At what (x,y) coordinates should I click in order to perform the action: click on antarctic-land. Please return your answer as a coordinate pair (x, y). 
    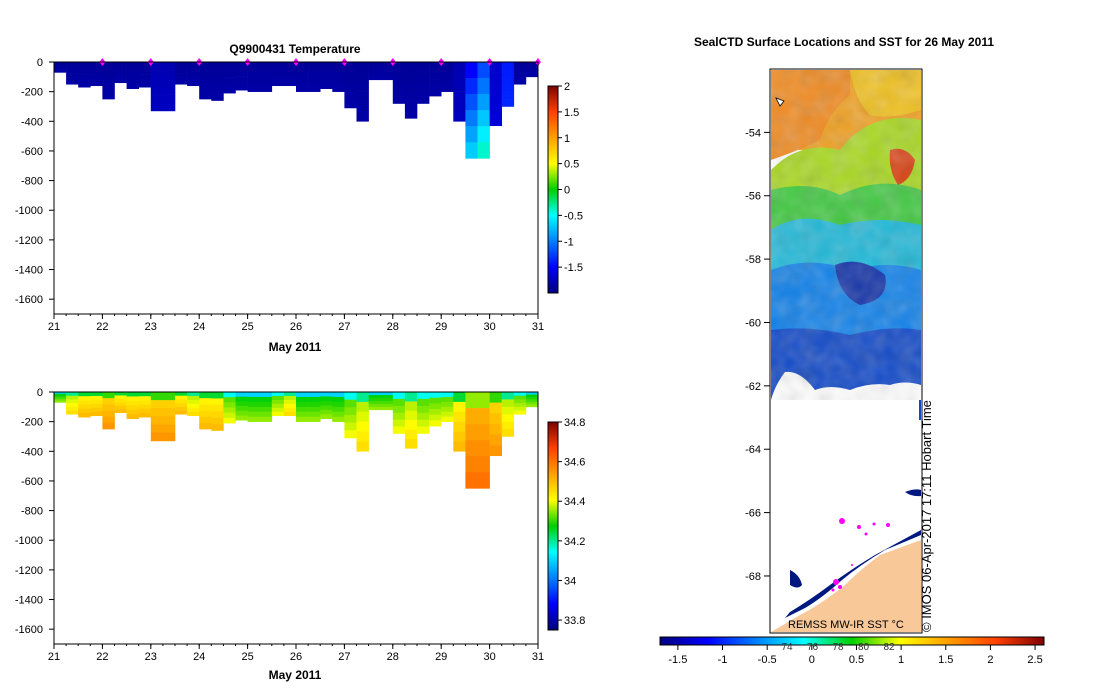
    Looking at the image, I should click on (846, 586).